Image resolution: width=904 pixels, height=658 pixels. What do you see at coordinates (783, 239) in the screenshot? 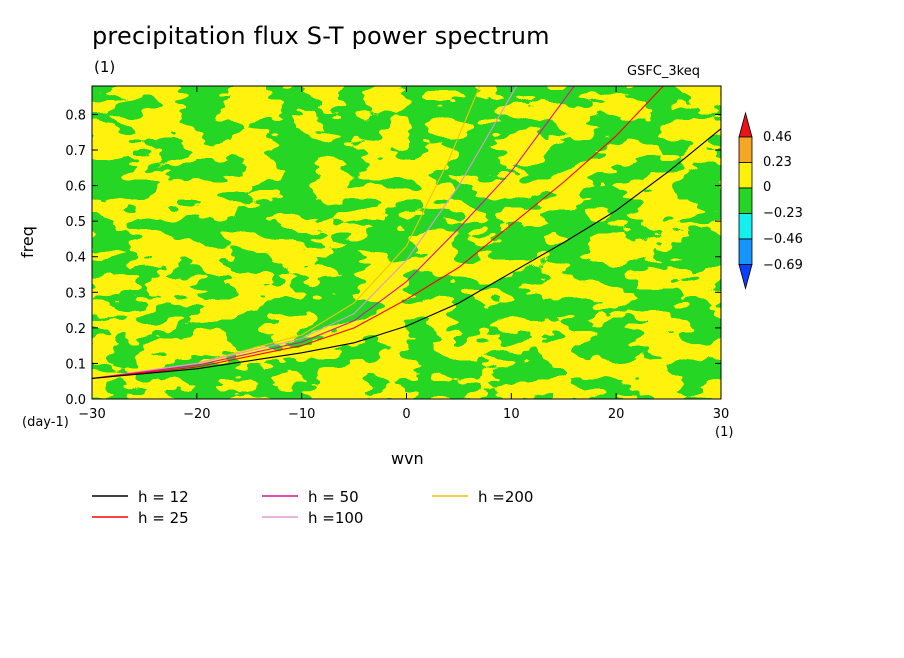
I see `colorbar-label: −0.46` at bounding box center [783, 239].